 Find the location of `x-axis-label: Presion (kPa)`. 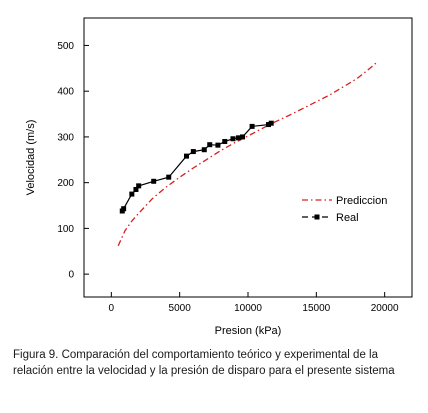

x-axis-label: Presion (kPa) is located at coordinates (248, 331).